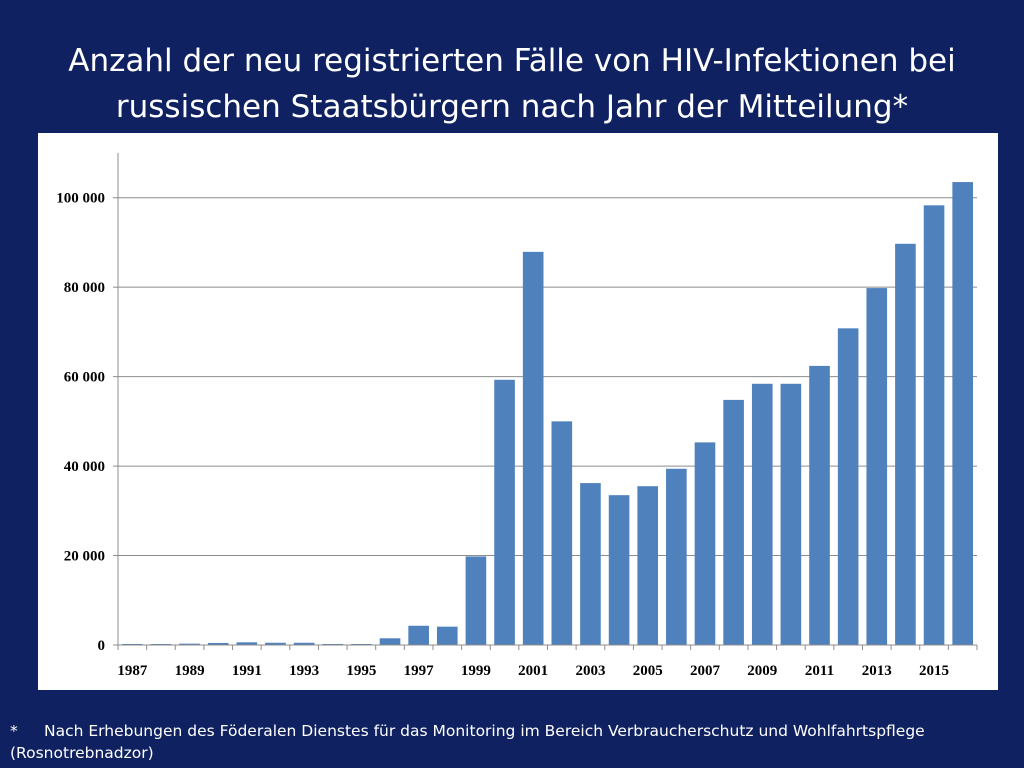 This screenshot has width=1024, height=768. I want to click on x-tick-label: 1999, so click(476, 671).